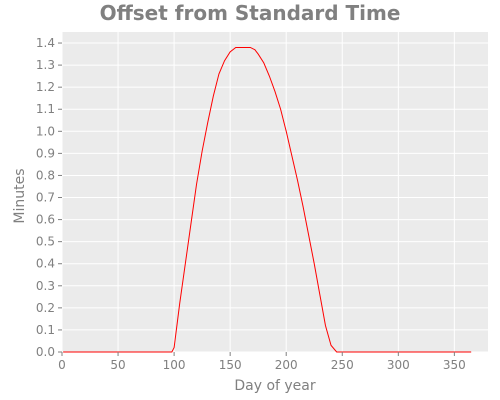  Describe the element at coordinates (262, 362) in the screenshot. I see `x-axis: 0 50 100 150 200 250 300 350` at that location.